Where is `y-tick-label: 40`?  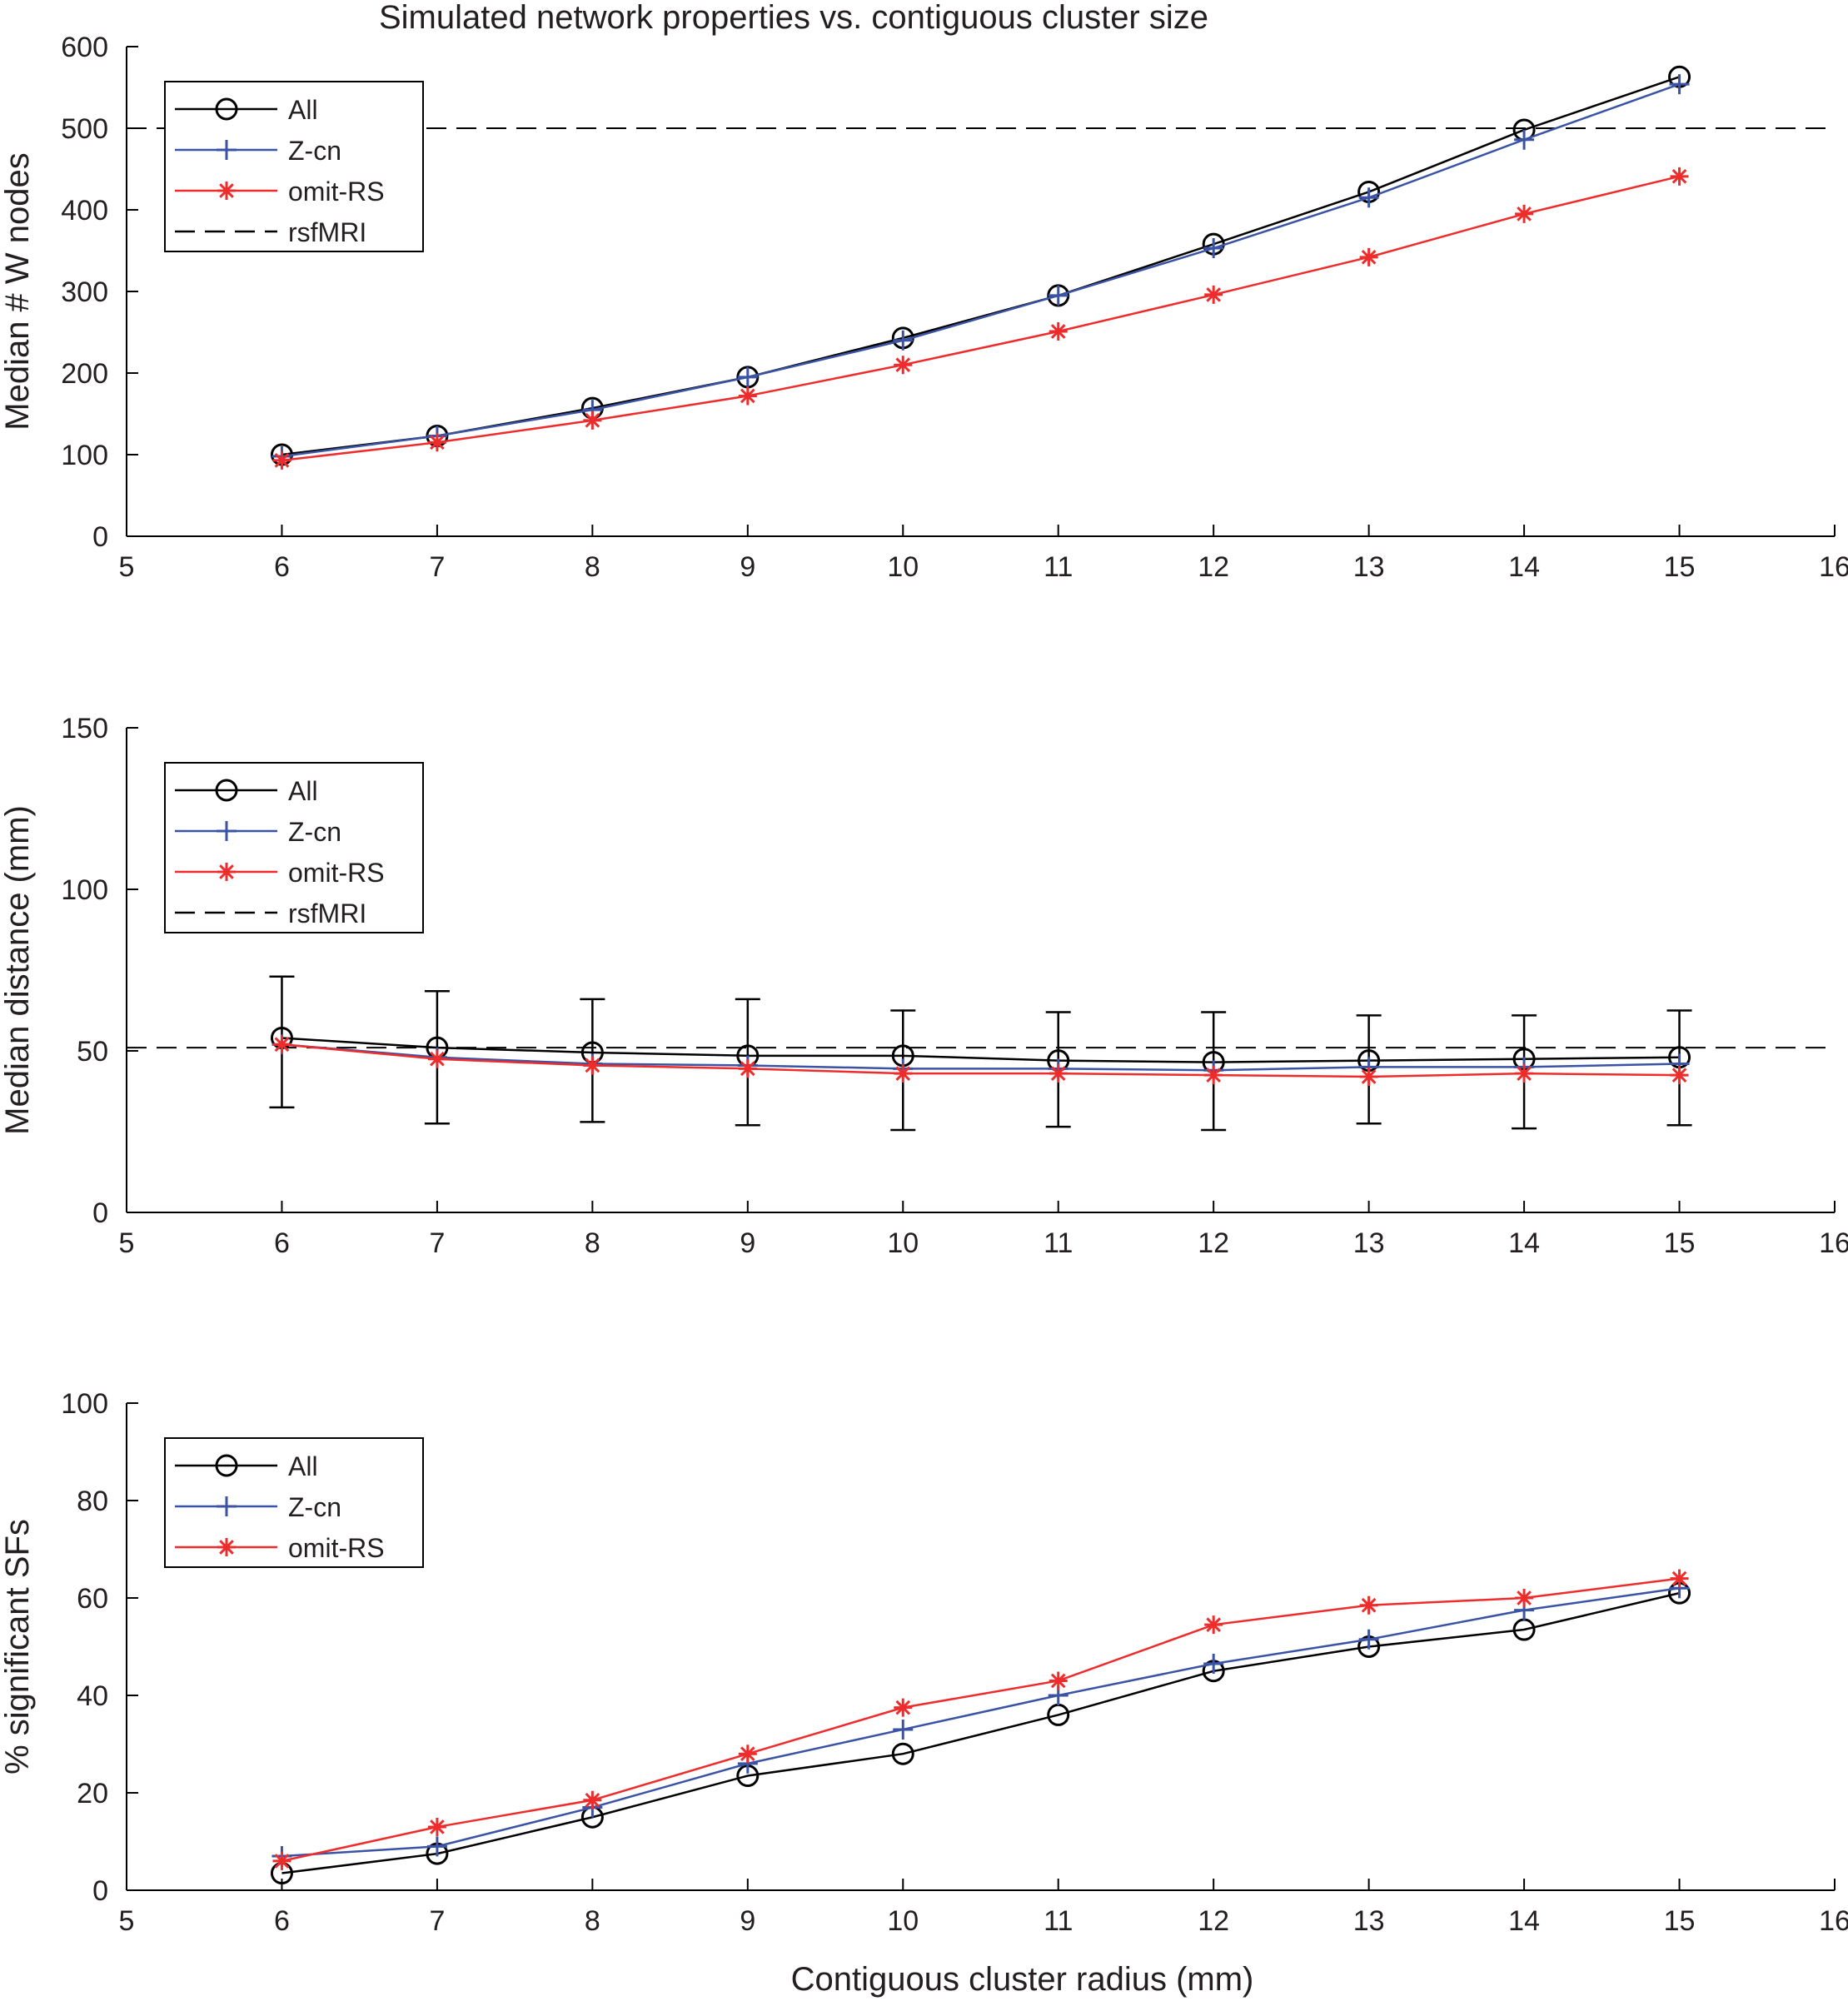
y-tick-label: 40 is located at coordinates (92, 1696).